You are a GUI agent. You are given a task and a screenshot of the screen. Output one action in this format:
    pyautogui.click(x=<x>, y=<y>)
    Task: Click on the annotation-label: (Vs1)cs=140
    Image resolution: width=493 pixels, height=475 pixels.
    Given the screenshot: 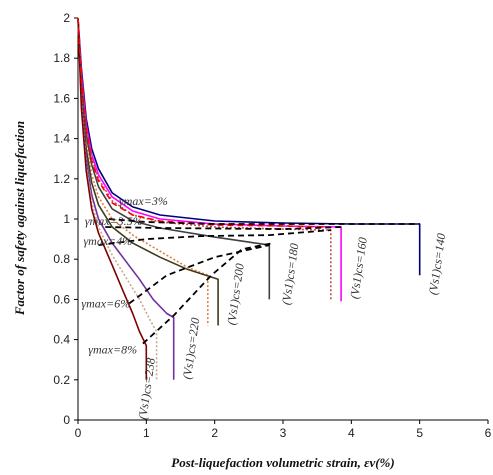 What is the action you would take?
    pyautogui.click(x=437, y=263)
    